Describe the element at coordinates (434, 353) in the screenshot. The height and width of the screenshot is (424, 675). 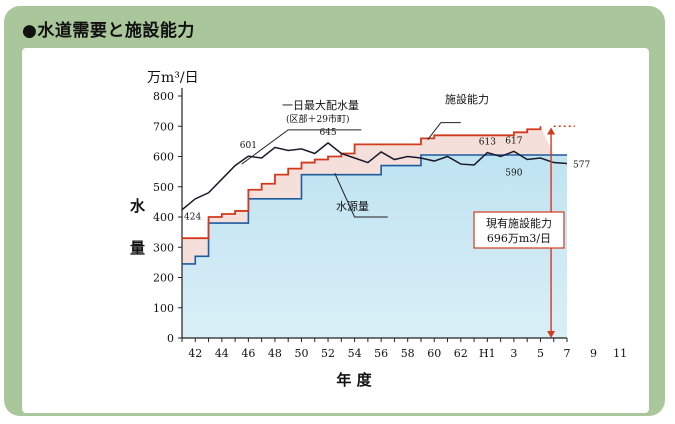
I see `x-tick-label-9: 60` at that location.